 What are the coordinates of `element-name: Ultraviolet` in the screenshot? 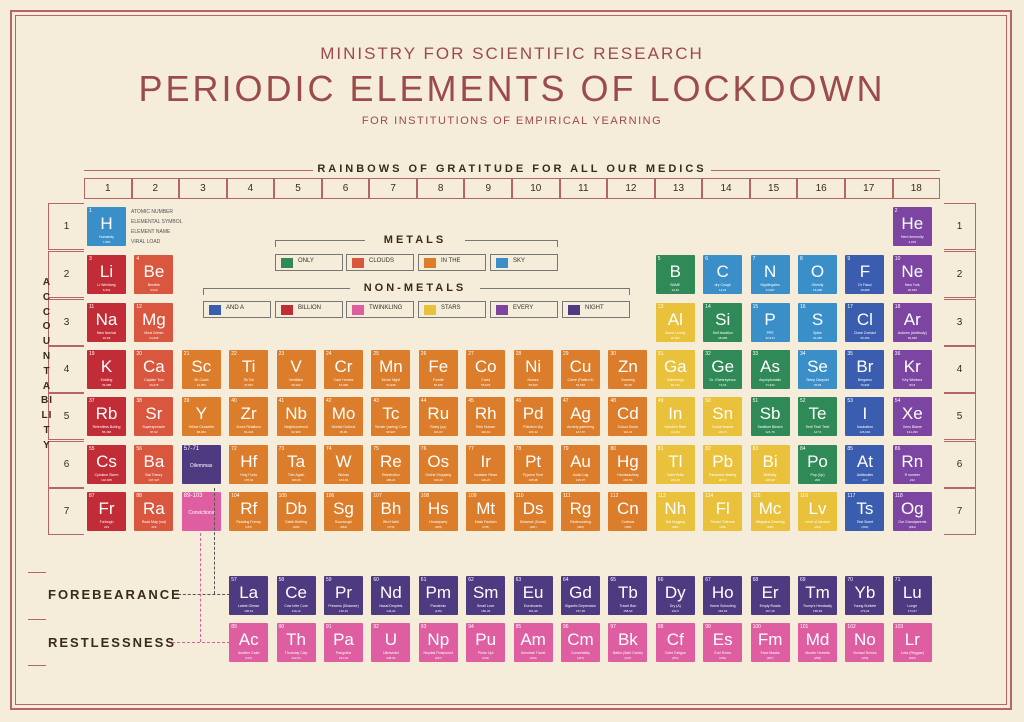 It's located at (391, 653).